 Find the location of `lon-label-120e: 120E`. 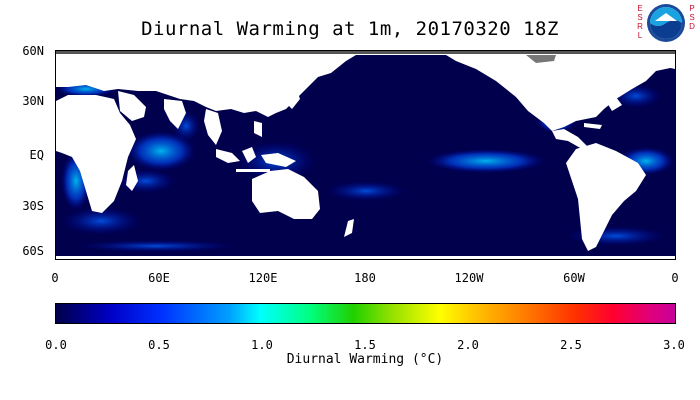

lon-label-120e: 120E is located at coordinates (263, 278).